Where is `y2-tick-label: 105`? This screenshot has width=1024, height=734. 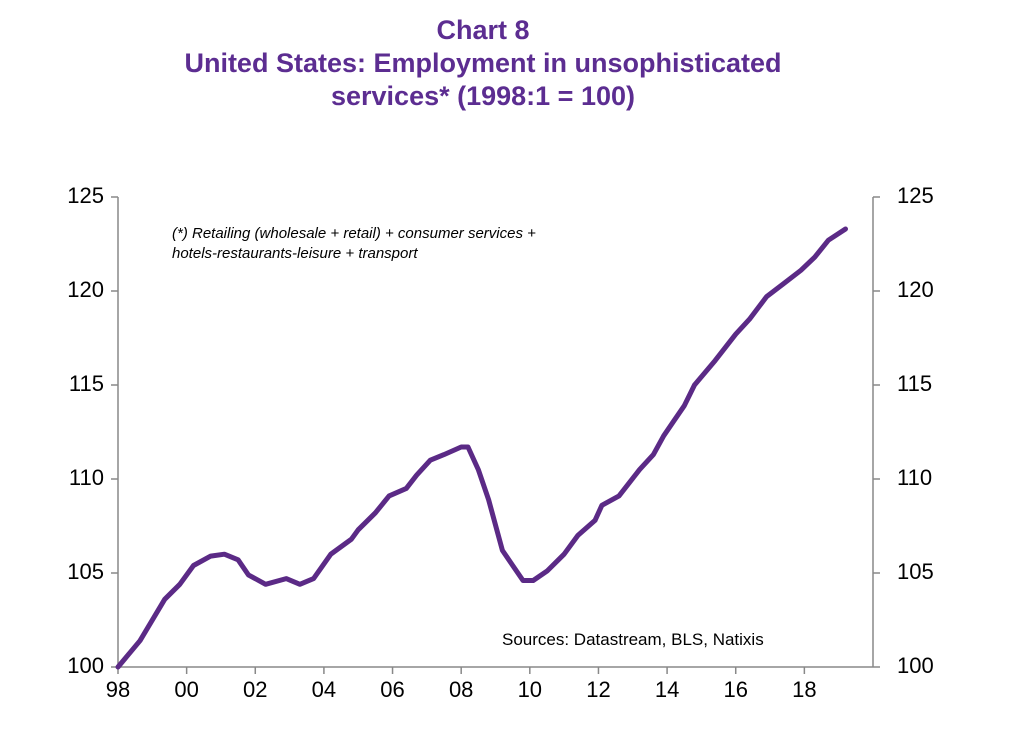
y2-tick-label: 105 is located at coordinates (915, 571).